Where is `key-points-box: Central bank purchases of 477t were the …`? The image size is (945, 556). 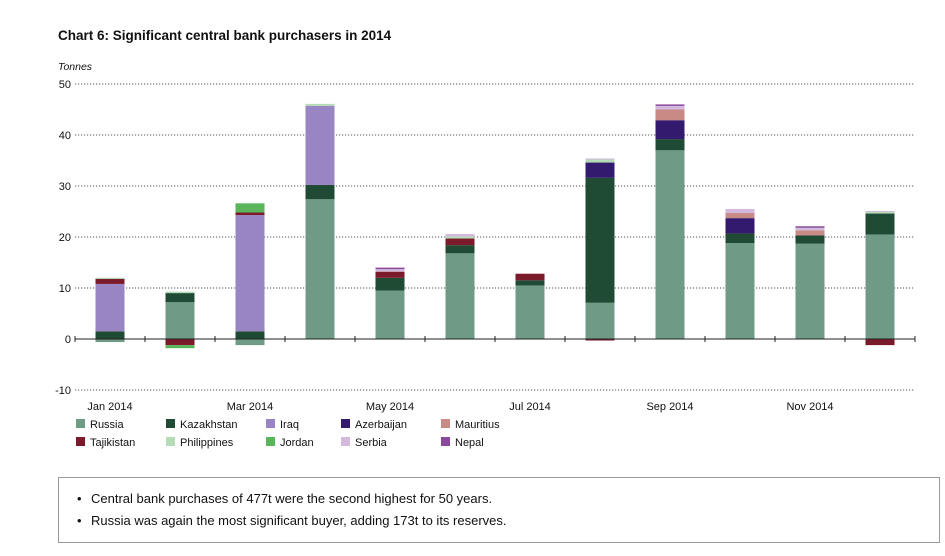 key-points-box: Central bank purchases of 477t were the … is located at coordinates (499, 510).